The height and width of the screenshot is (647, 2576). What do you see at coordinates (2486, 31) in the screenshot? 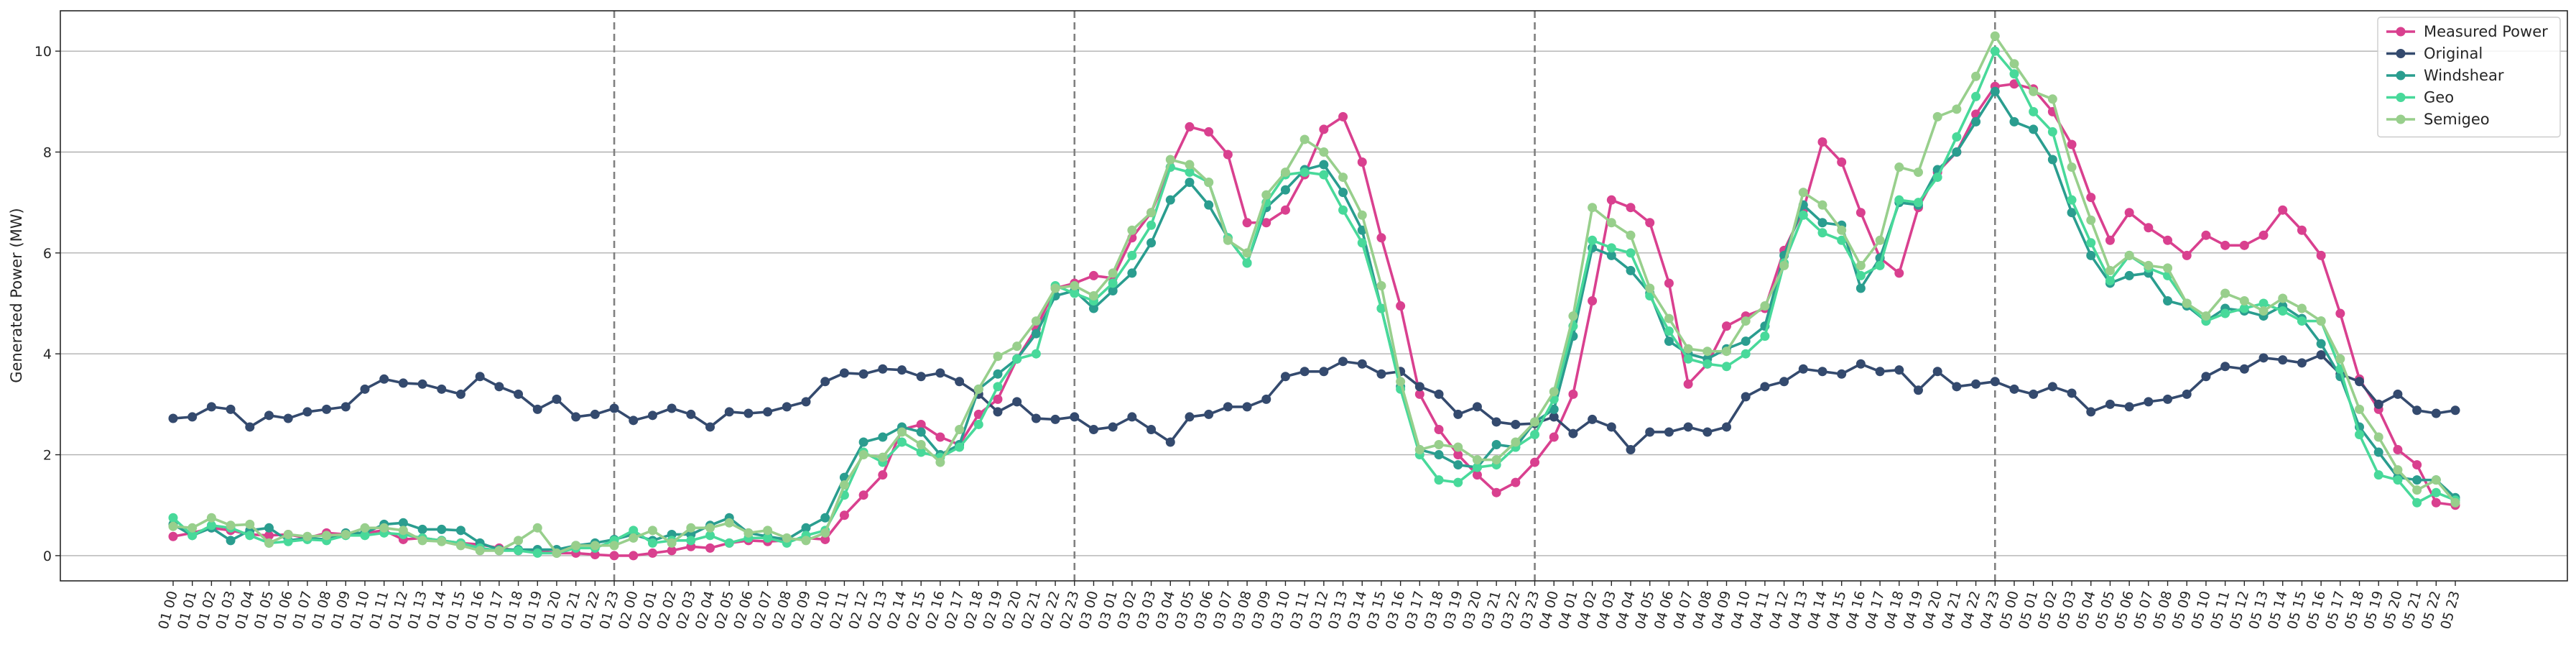
I see `legend-label: Measured Power` at bounding box center [2486, 31].